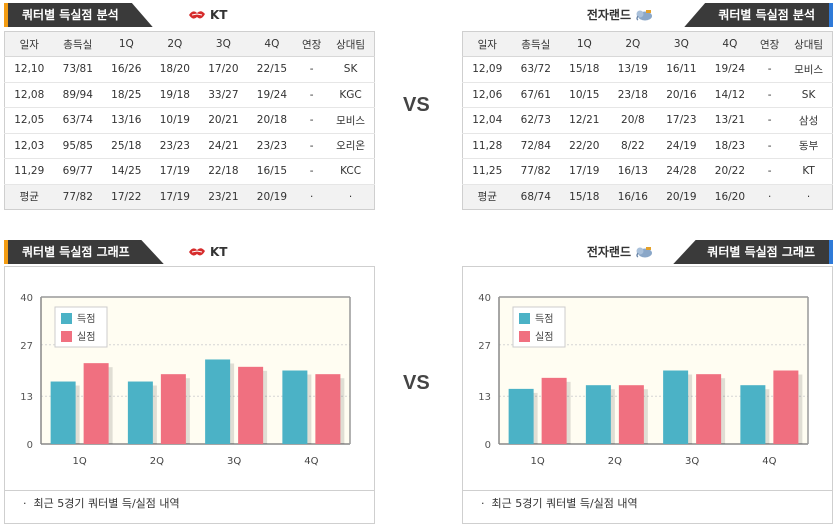  Describe the element at coordinates (487, 146) in the screenshot. I see `table-cell: 11,28` at that location.